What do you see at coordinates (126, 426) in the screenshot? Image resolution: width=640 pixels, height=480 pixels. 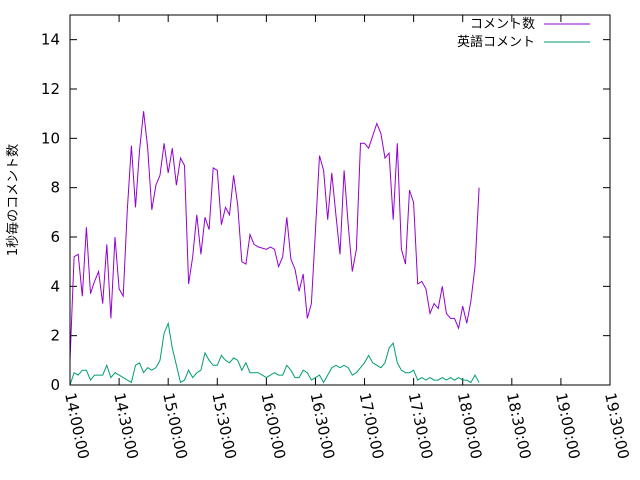 I see `x-tick-label: 14:30:00` at bounding box center [126, 426].